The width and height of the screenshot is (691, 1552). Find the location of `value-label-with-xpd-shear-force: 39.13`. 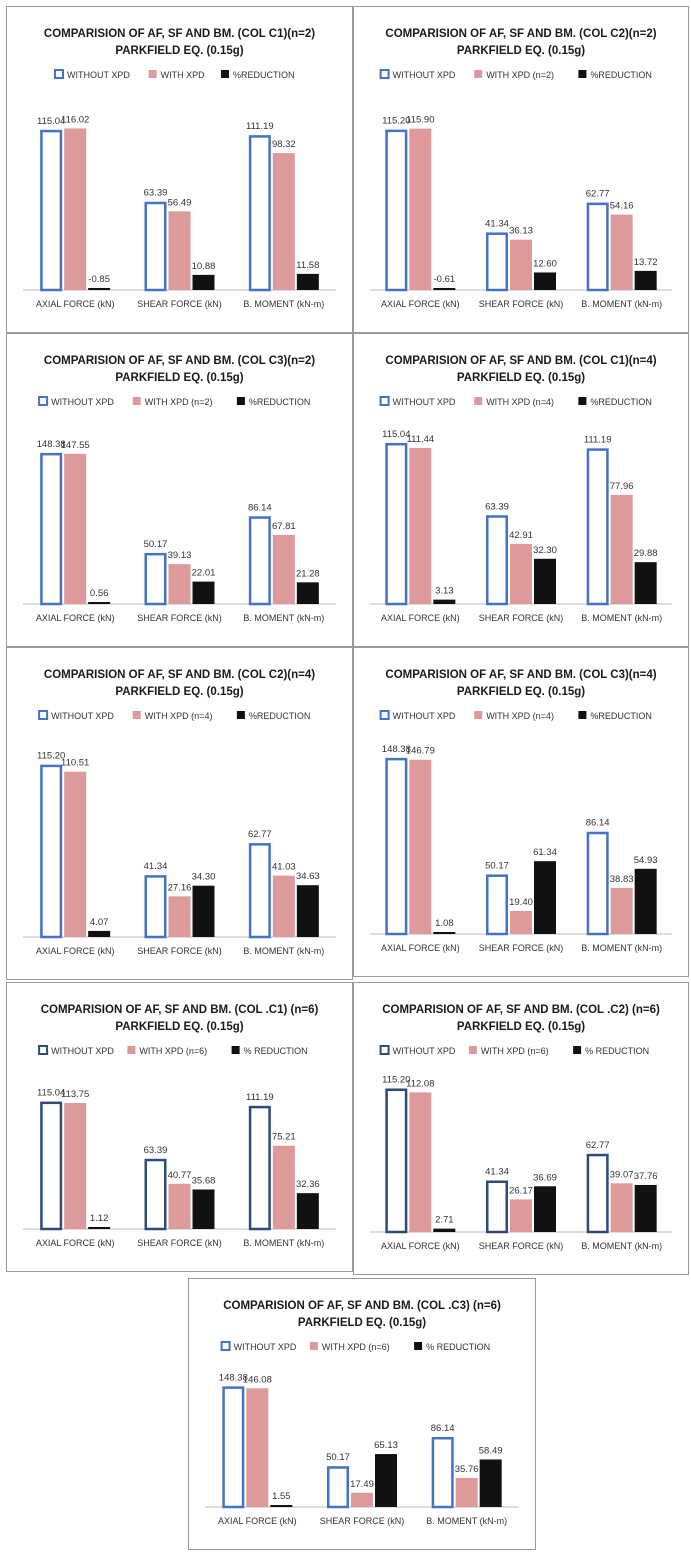

value-label-with-xpd-shear-force: 39.13 is located at coordinates (180, 555).